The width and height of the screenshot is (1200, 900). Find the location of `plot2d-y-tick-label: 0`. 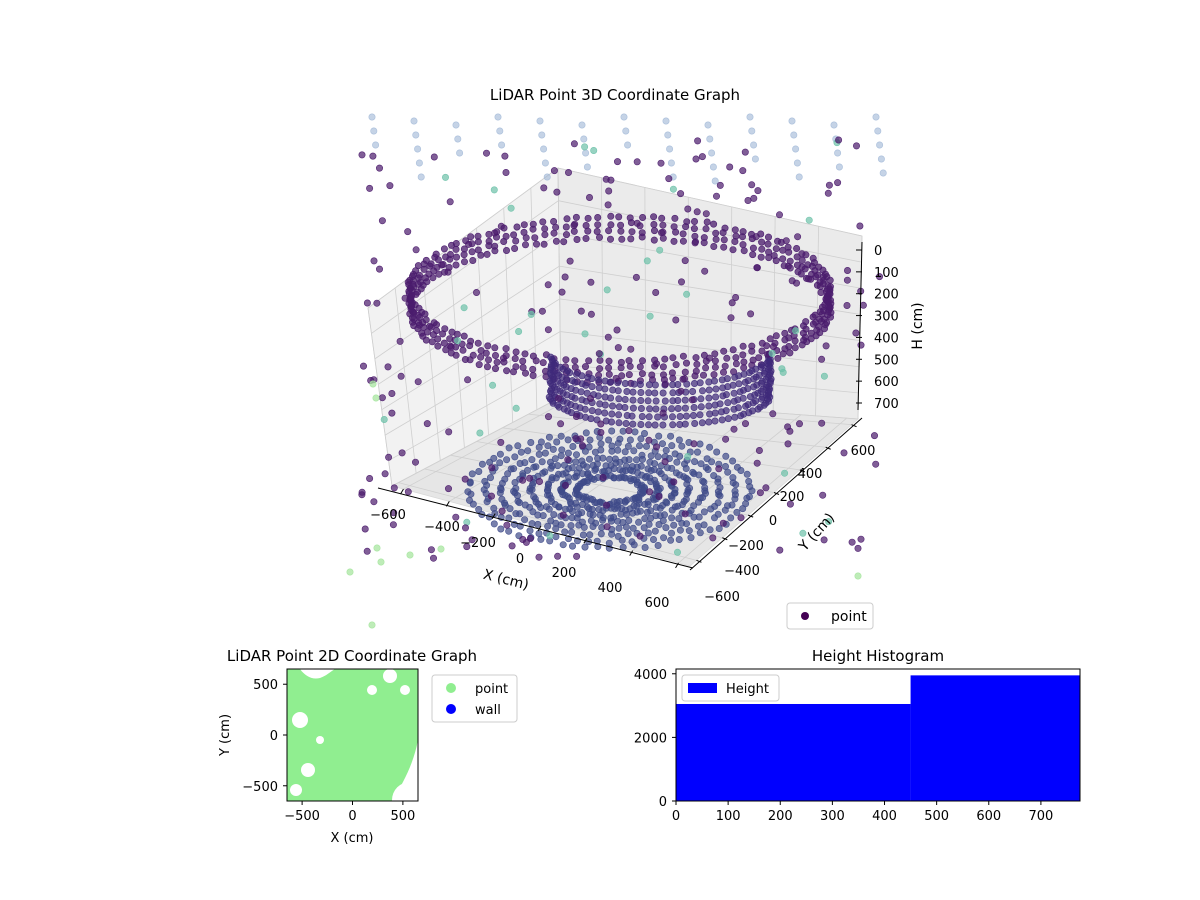

plot2d-y-tick-label: 0 is located at coordinates (274, 736).